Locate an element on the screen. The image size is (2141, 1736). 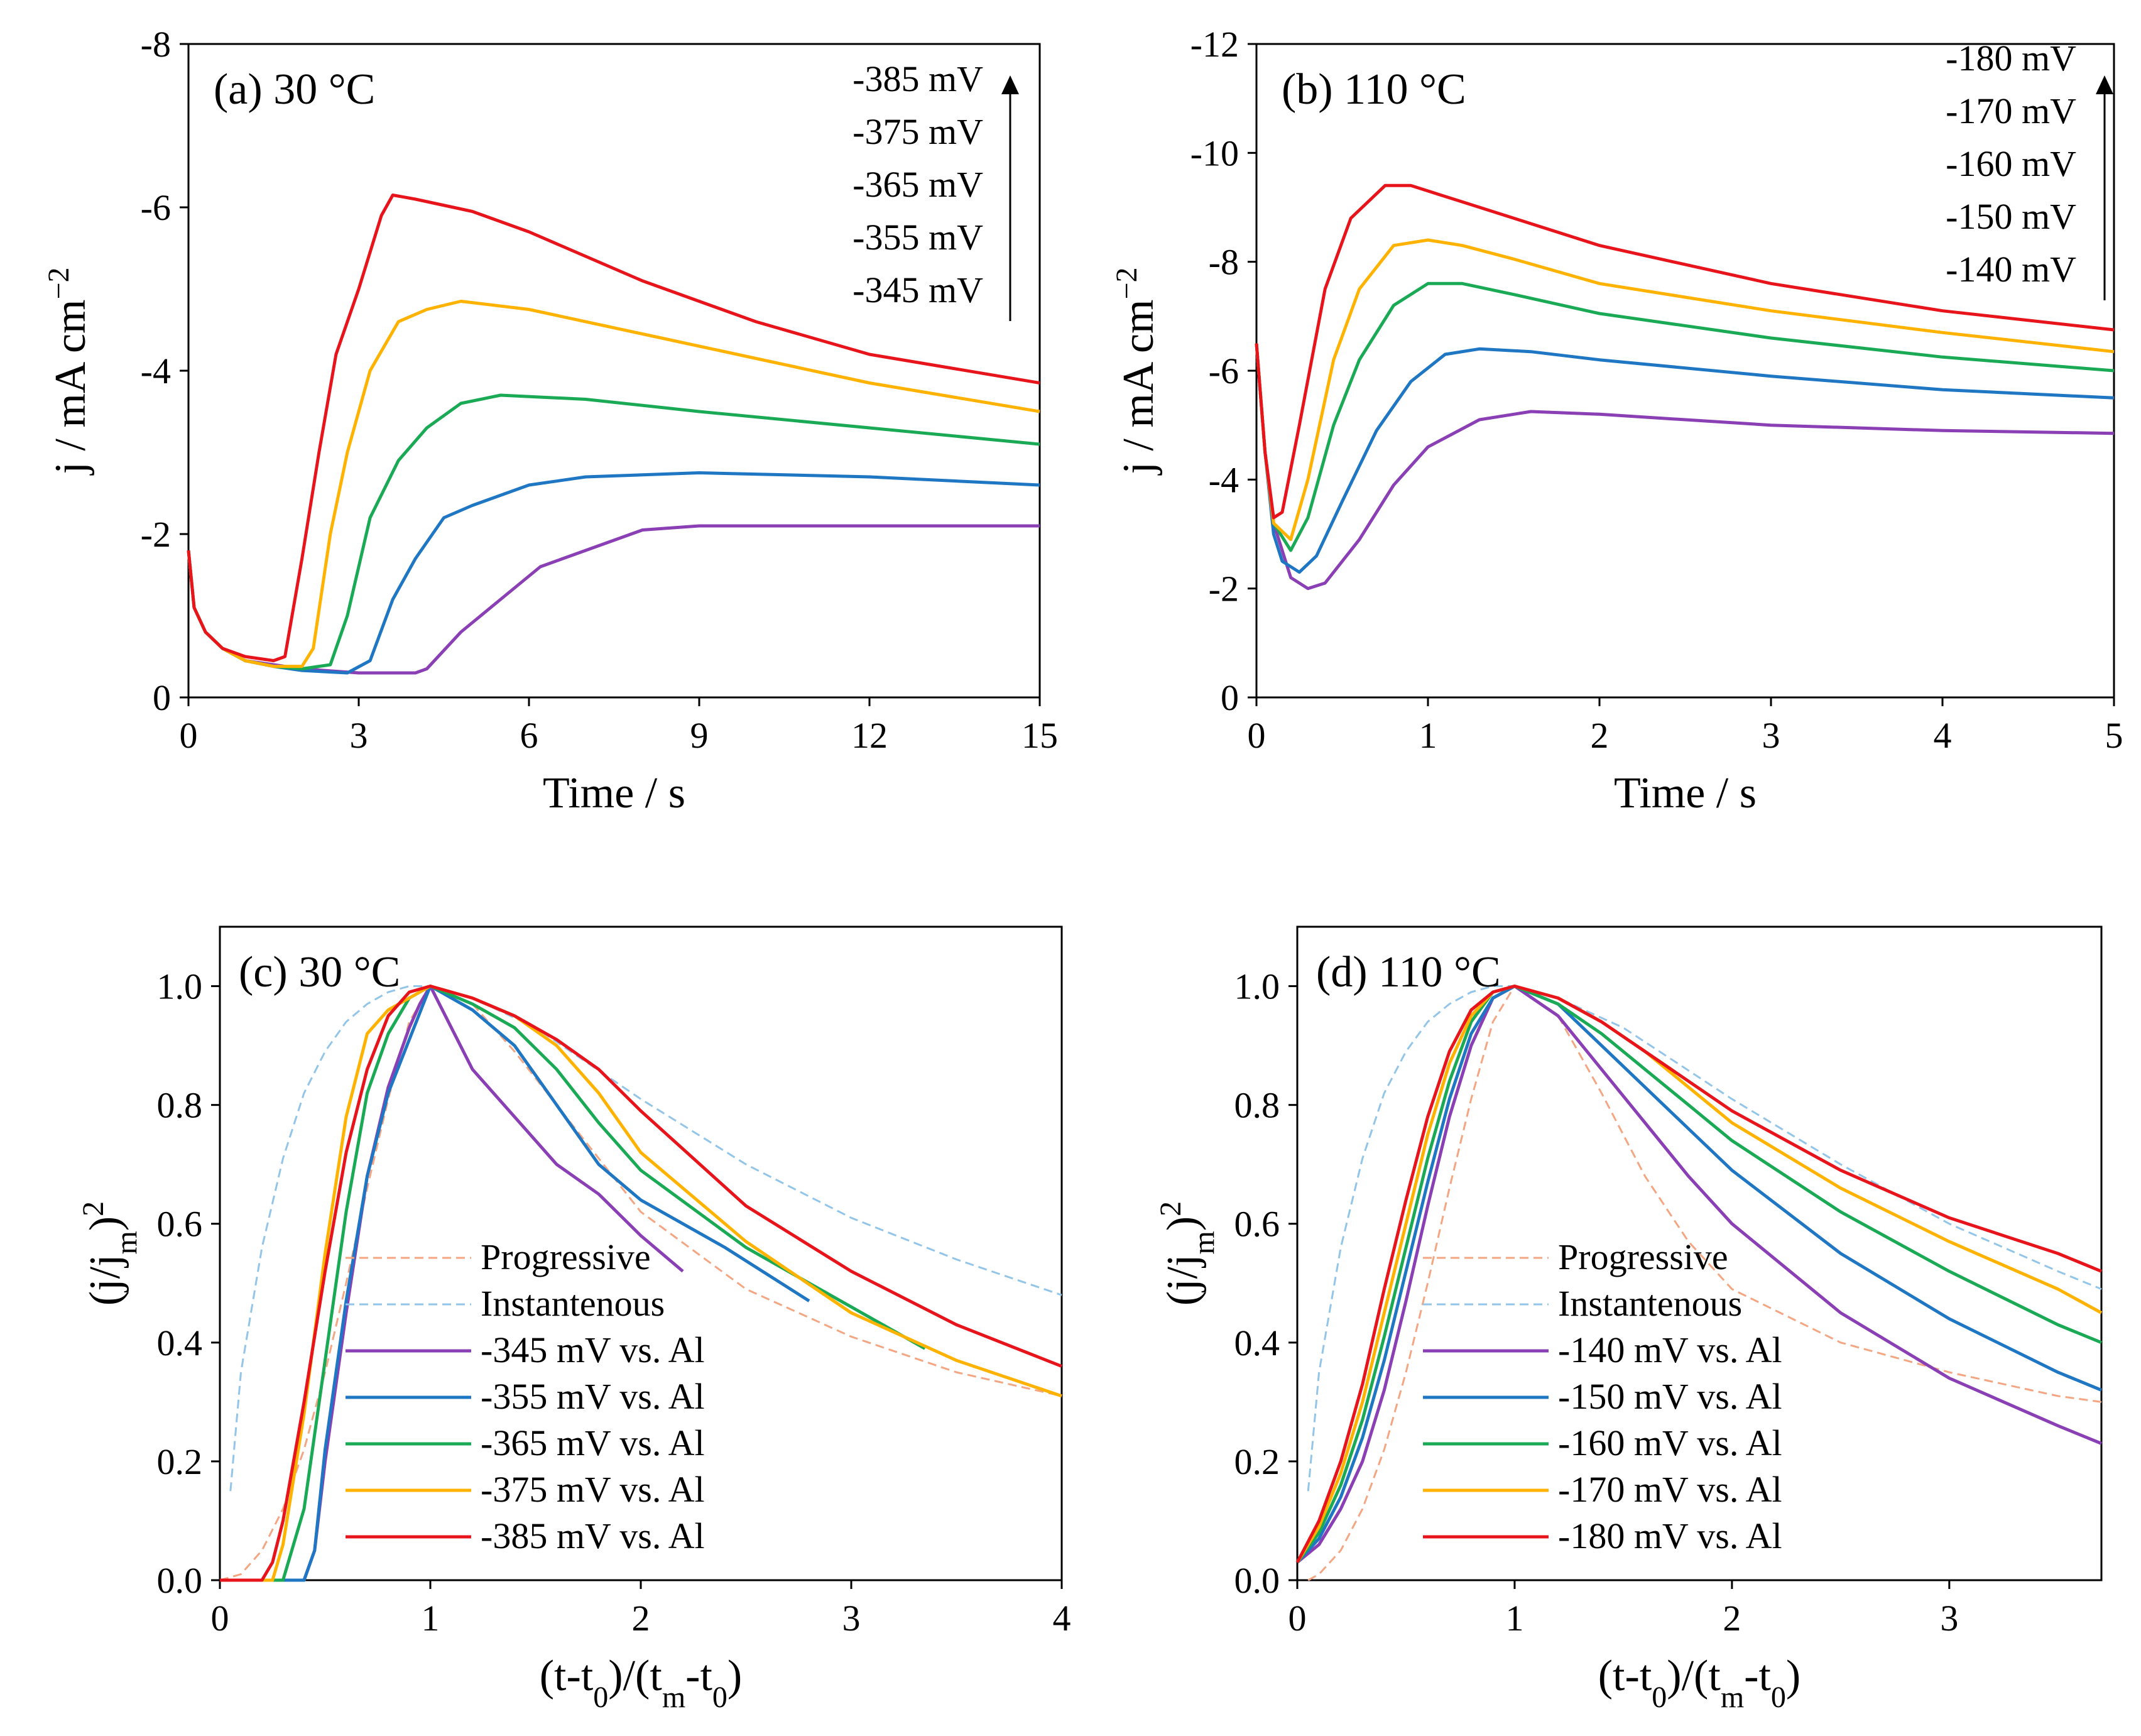
legend-label: -385 mV vs. Al is located at coordinates (593, 1535).